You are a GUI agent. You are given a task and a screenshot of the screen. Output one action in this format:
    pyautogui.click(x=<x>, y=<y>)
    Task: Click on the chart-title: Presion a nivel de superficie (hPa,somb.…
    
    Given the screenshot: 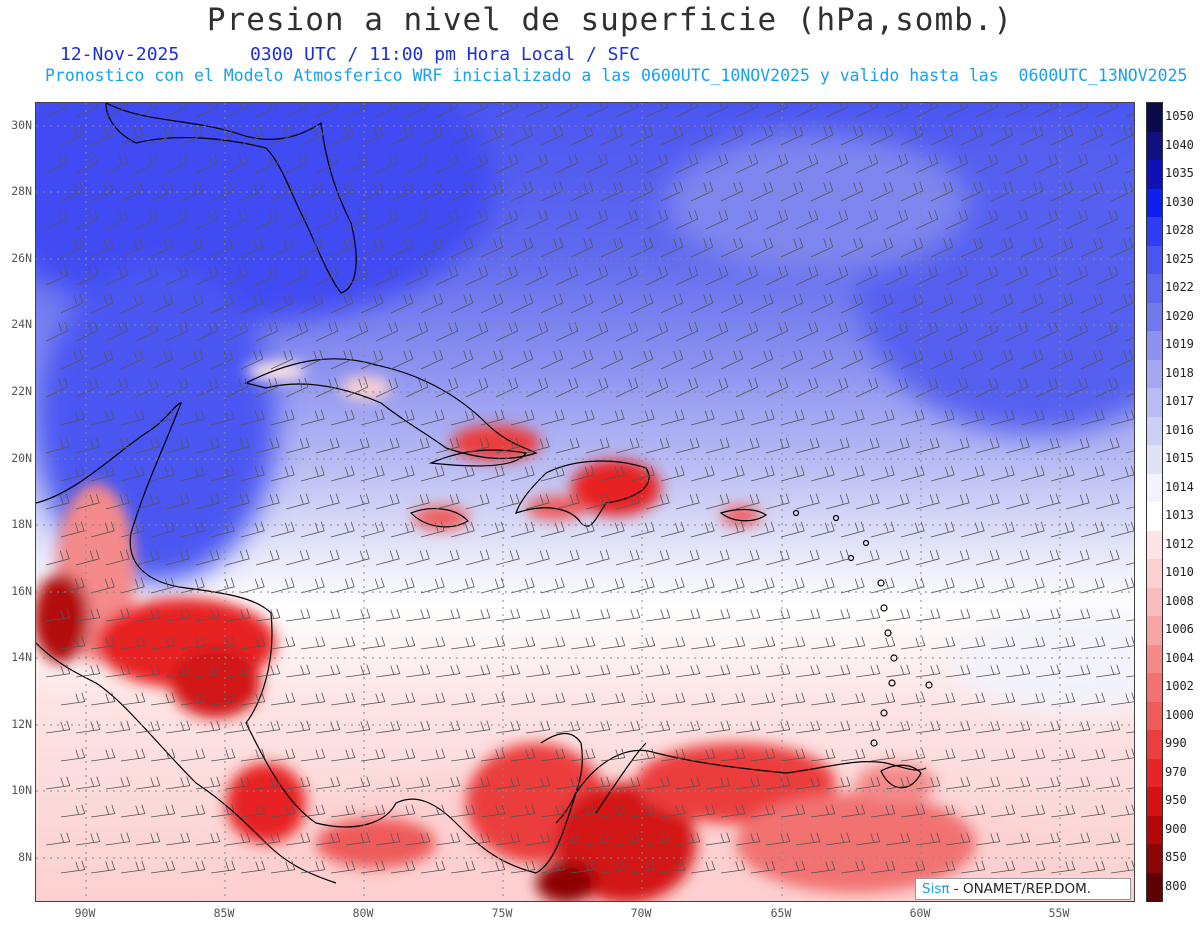 What is the action you would take?
    pyautogui.click(x=610, y=20)
    